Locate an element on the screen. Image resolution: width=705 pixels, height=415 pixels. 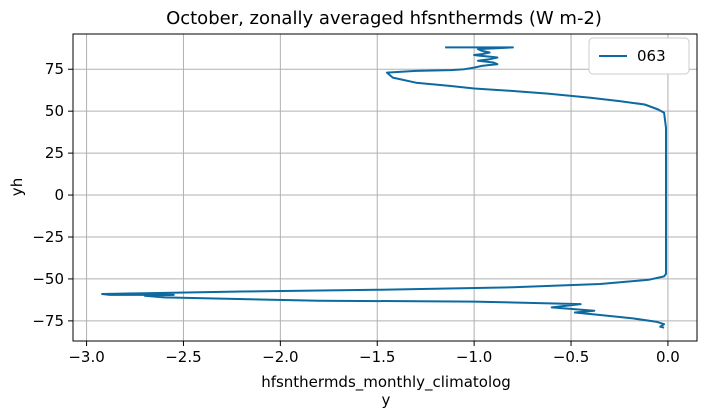
x-tick-label: −1.5 is located at coordinates (377, 357).